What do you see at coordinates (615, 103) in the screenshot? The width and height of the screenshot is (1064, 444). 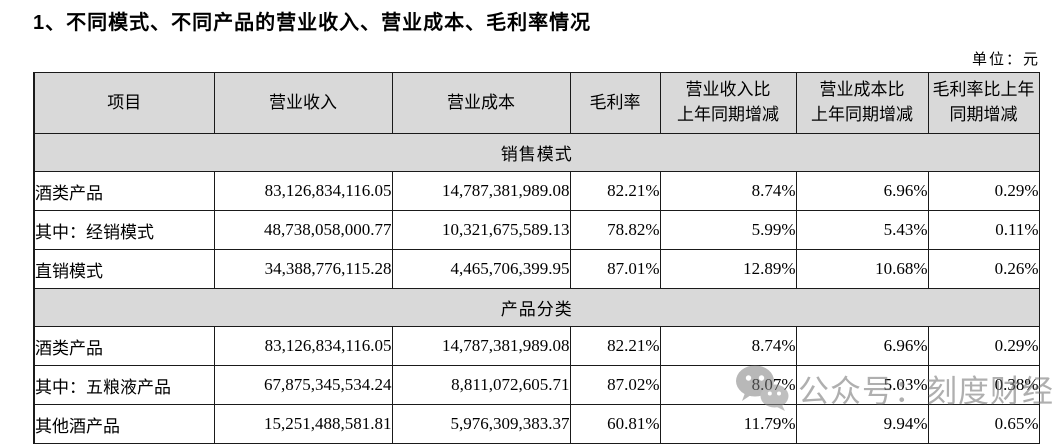 I see `col-header-margin: 毛利率` at bounding box center [615, 103].